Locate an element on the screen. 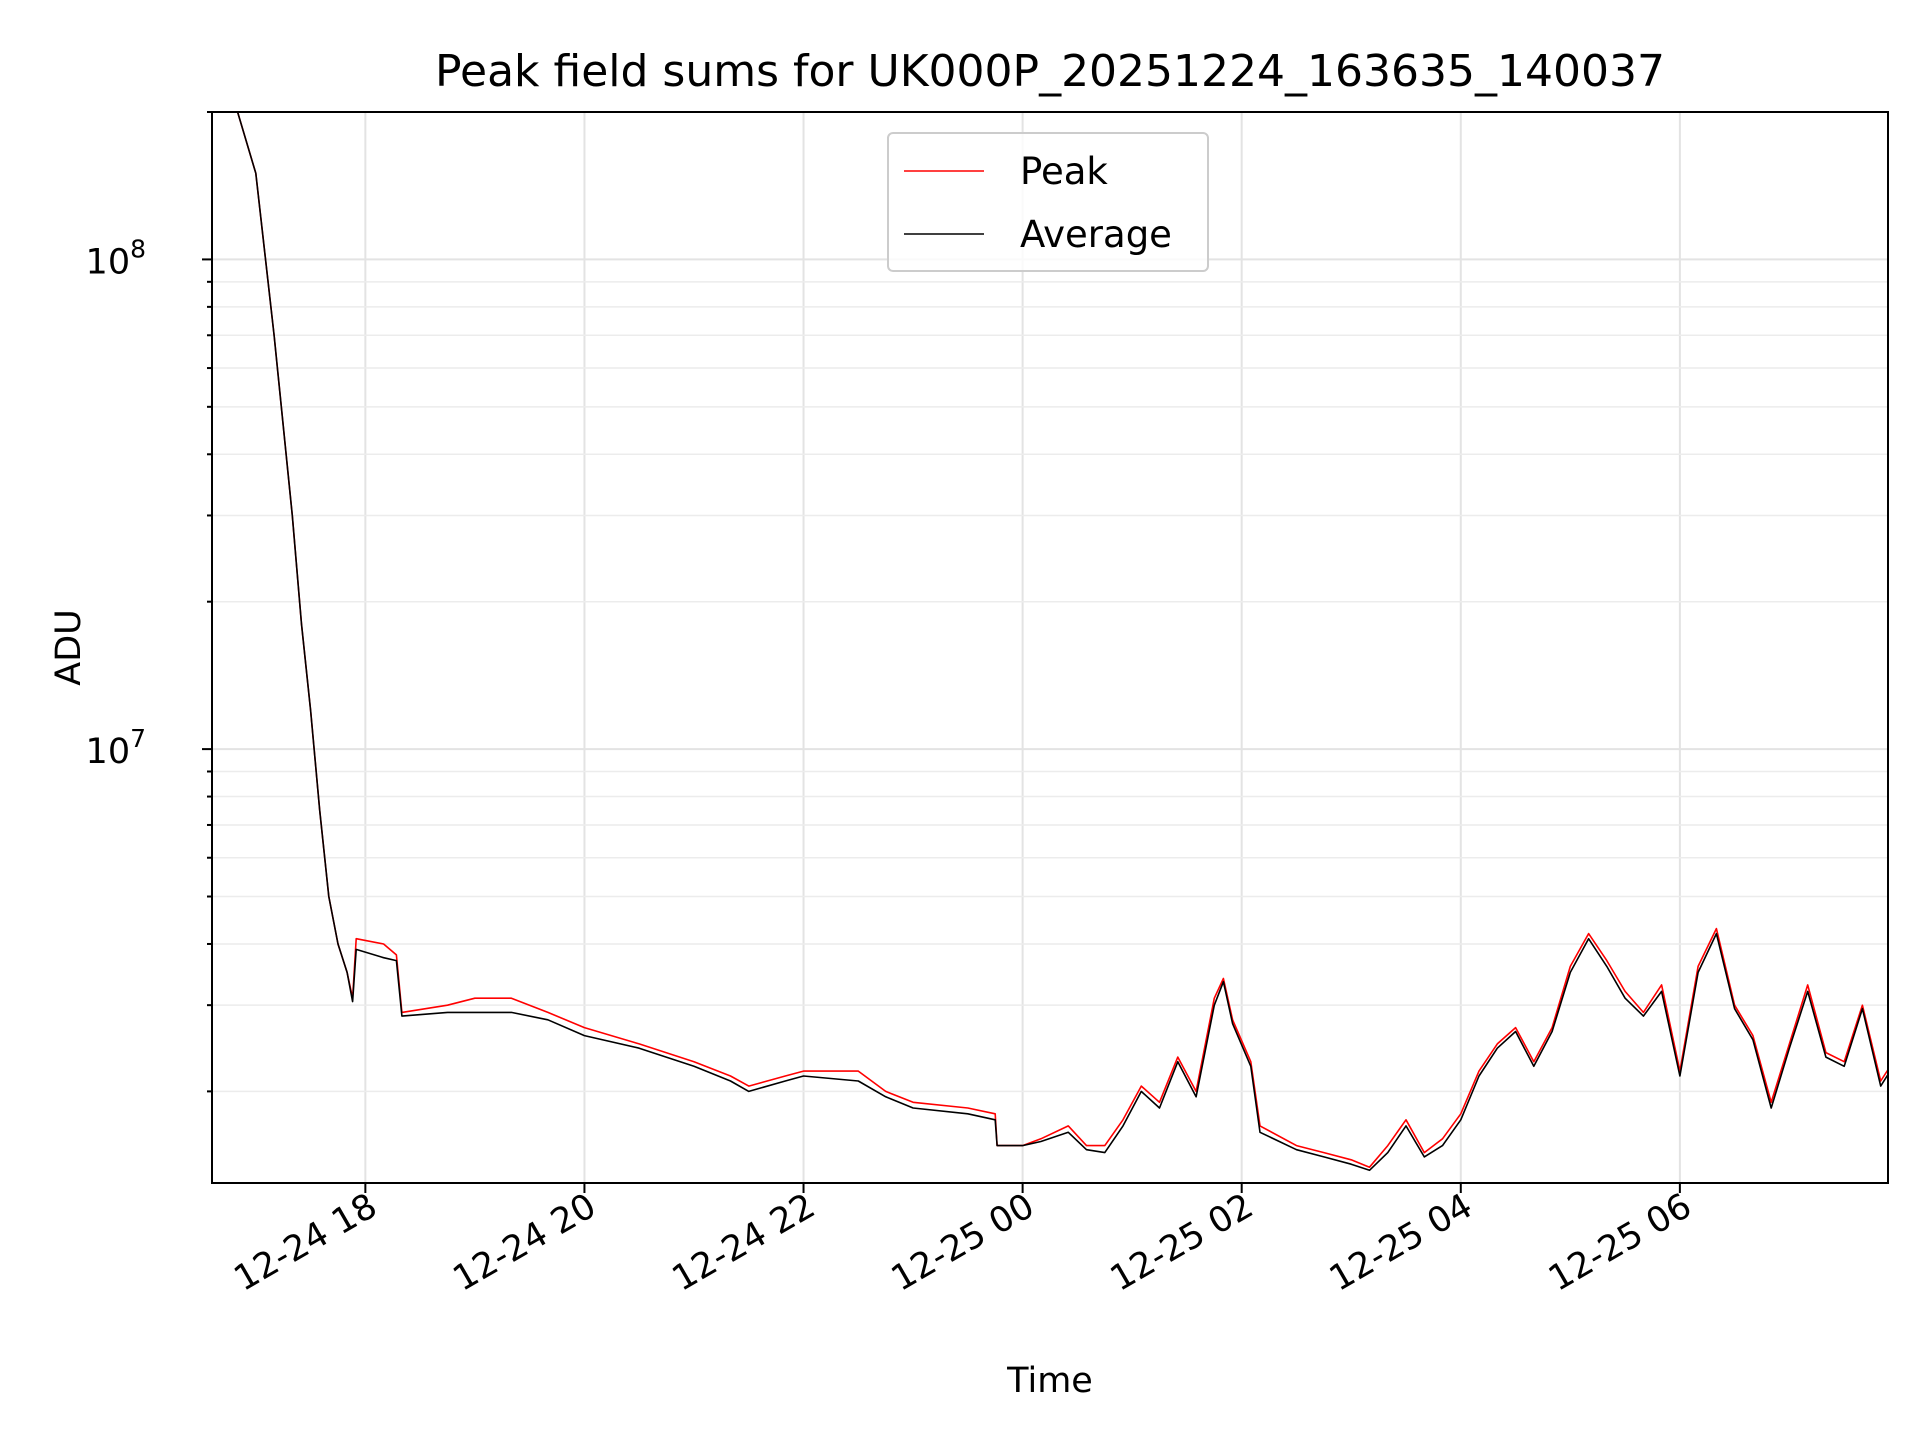 Image resolution: width=1920 pixels, height=1440 pixels. y-axis-title: ADU is located at coordinates (69, 647).